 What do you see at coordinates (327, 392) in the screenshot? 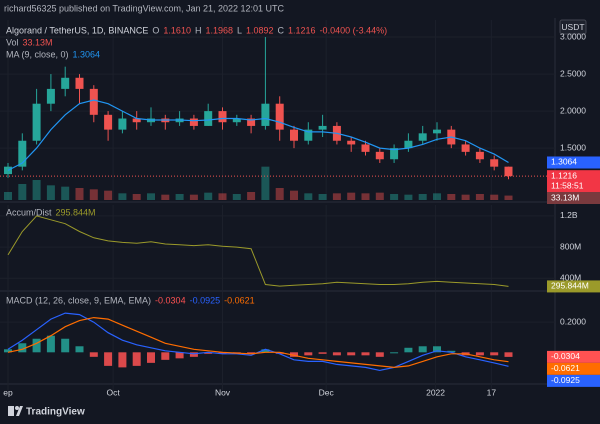
I see `x-tick-label: Dec` at bounding box center [327, 392].